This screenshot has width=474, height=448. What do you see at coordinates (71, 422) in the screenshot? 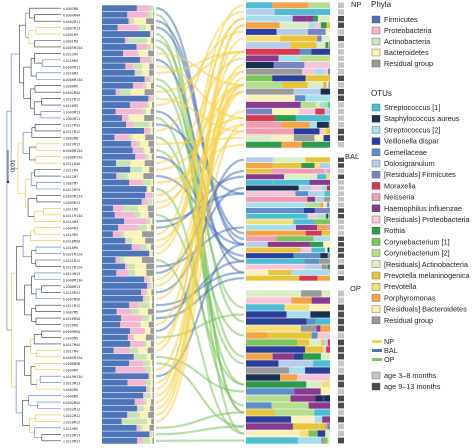
I see `sample-label: s1018M12` at bounding box center [71, 422].